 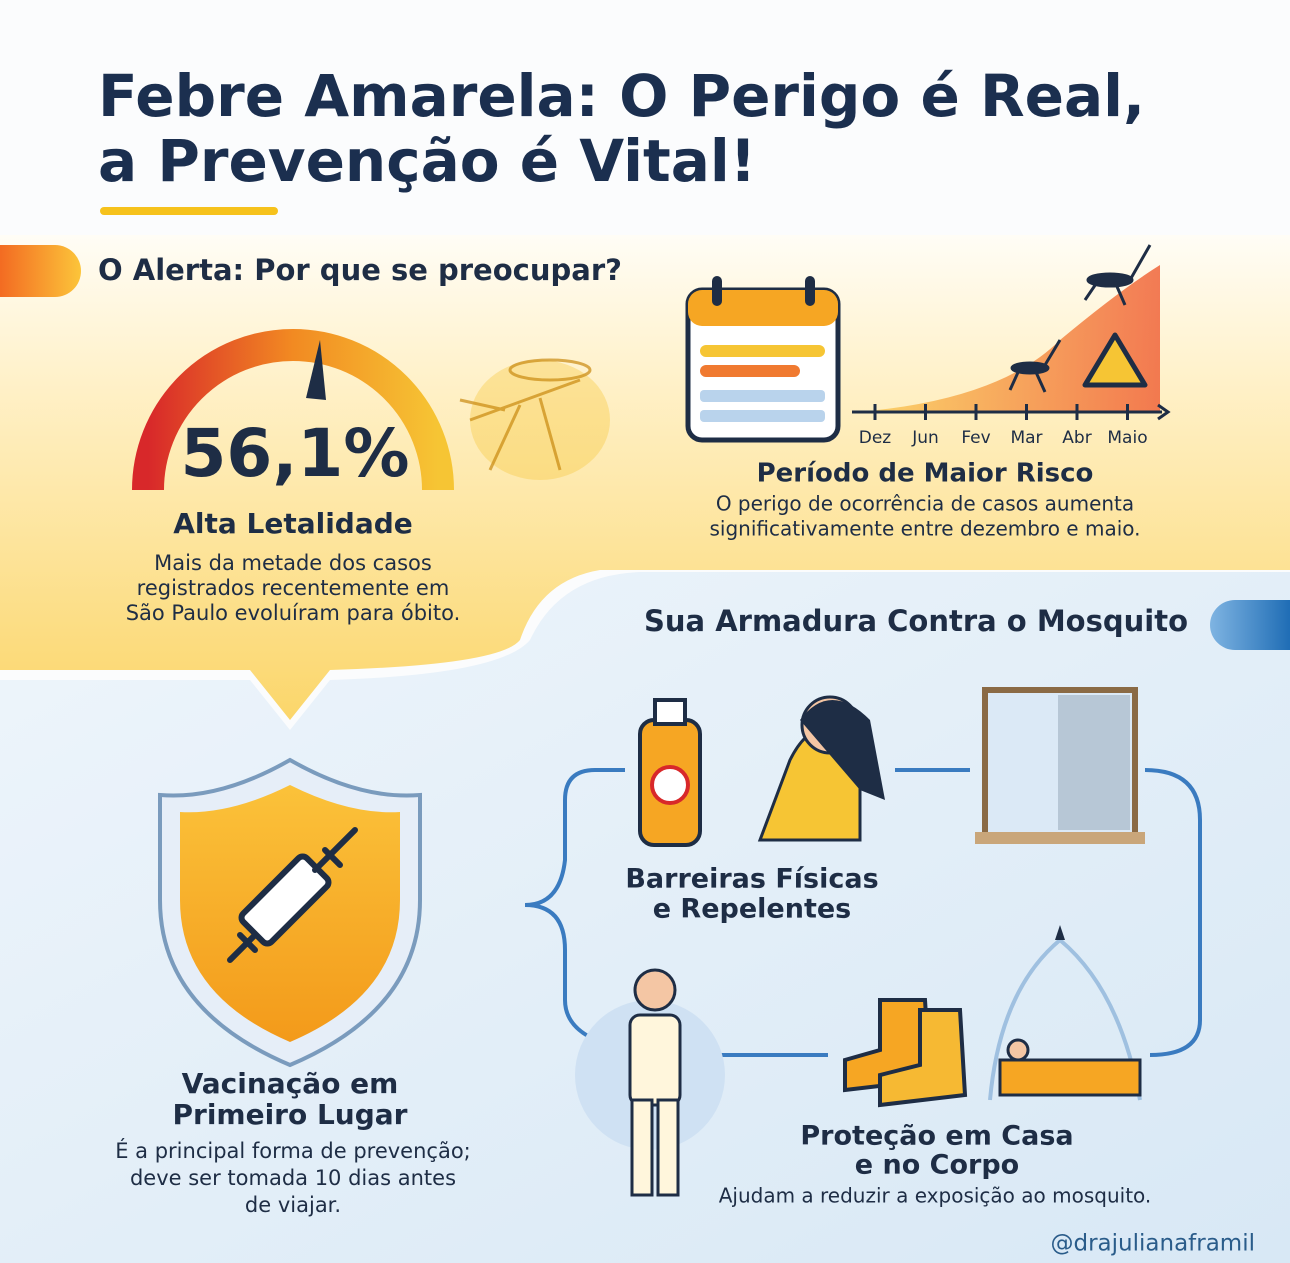 I want to click on lethality-value: 56,1%, so click(x=295, y=453).